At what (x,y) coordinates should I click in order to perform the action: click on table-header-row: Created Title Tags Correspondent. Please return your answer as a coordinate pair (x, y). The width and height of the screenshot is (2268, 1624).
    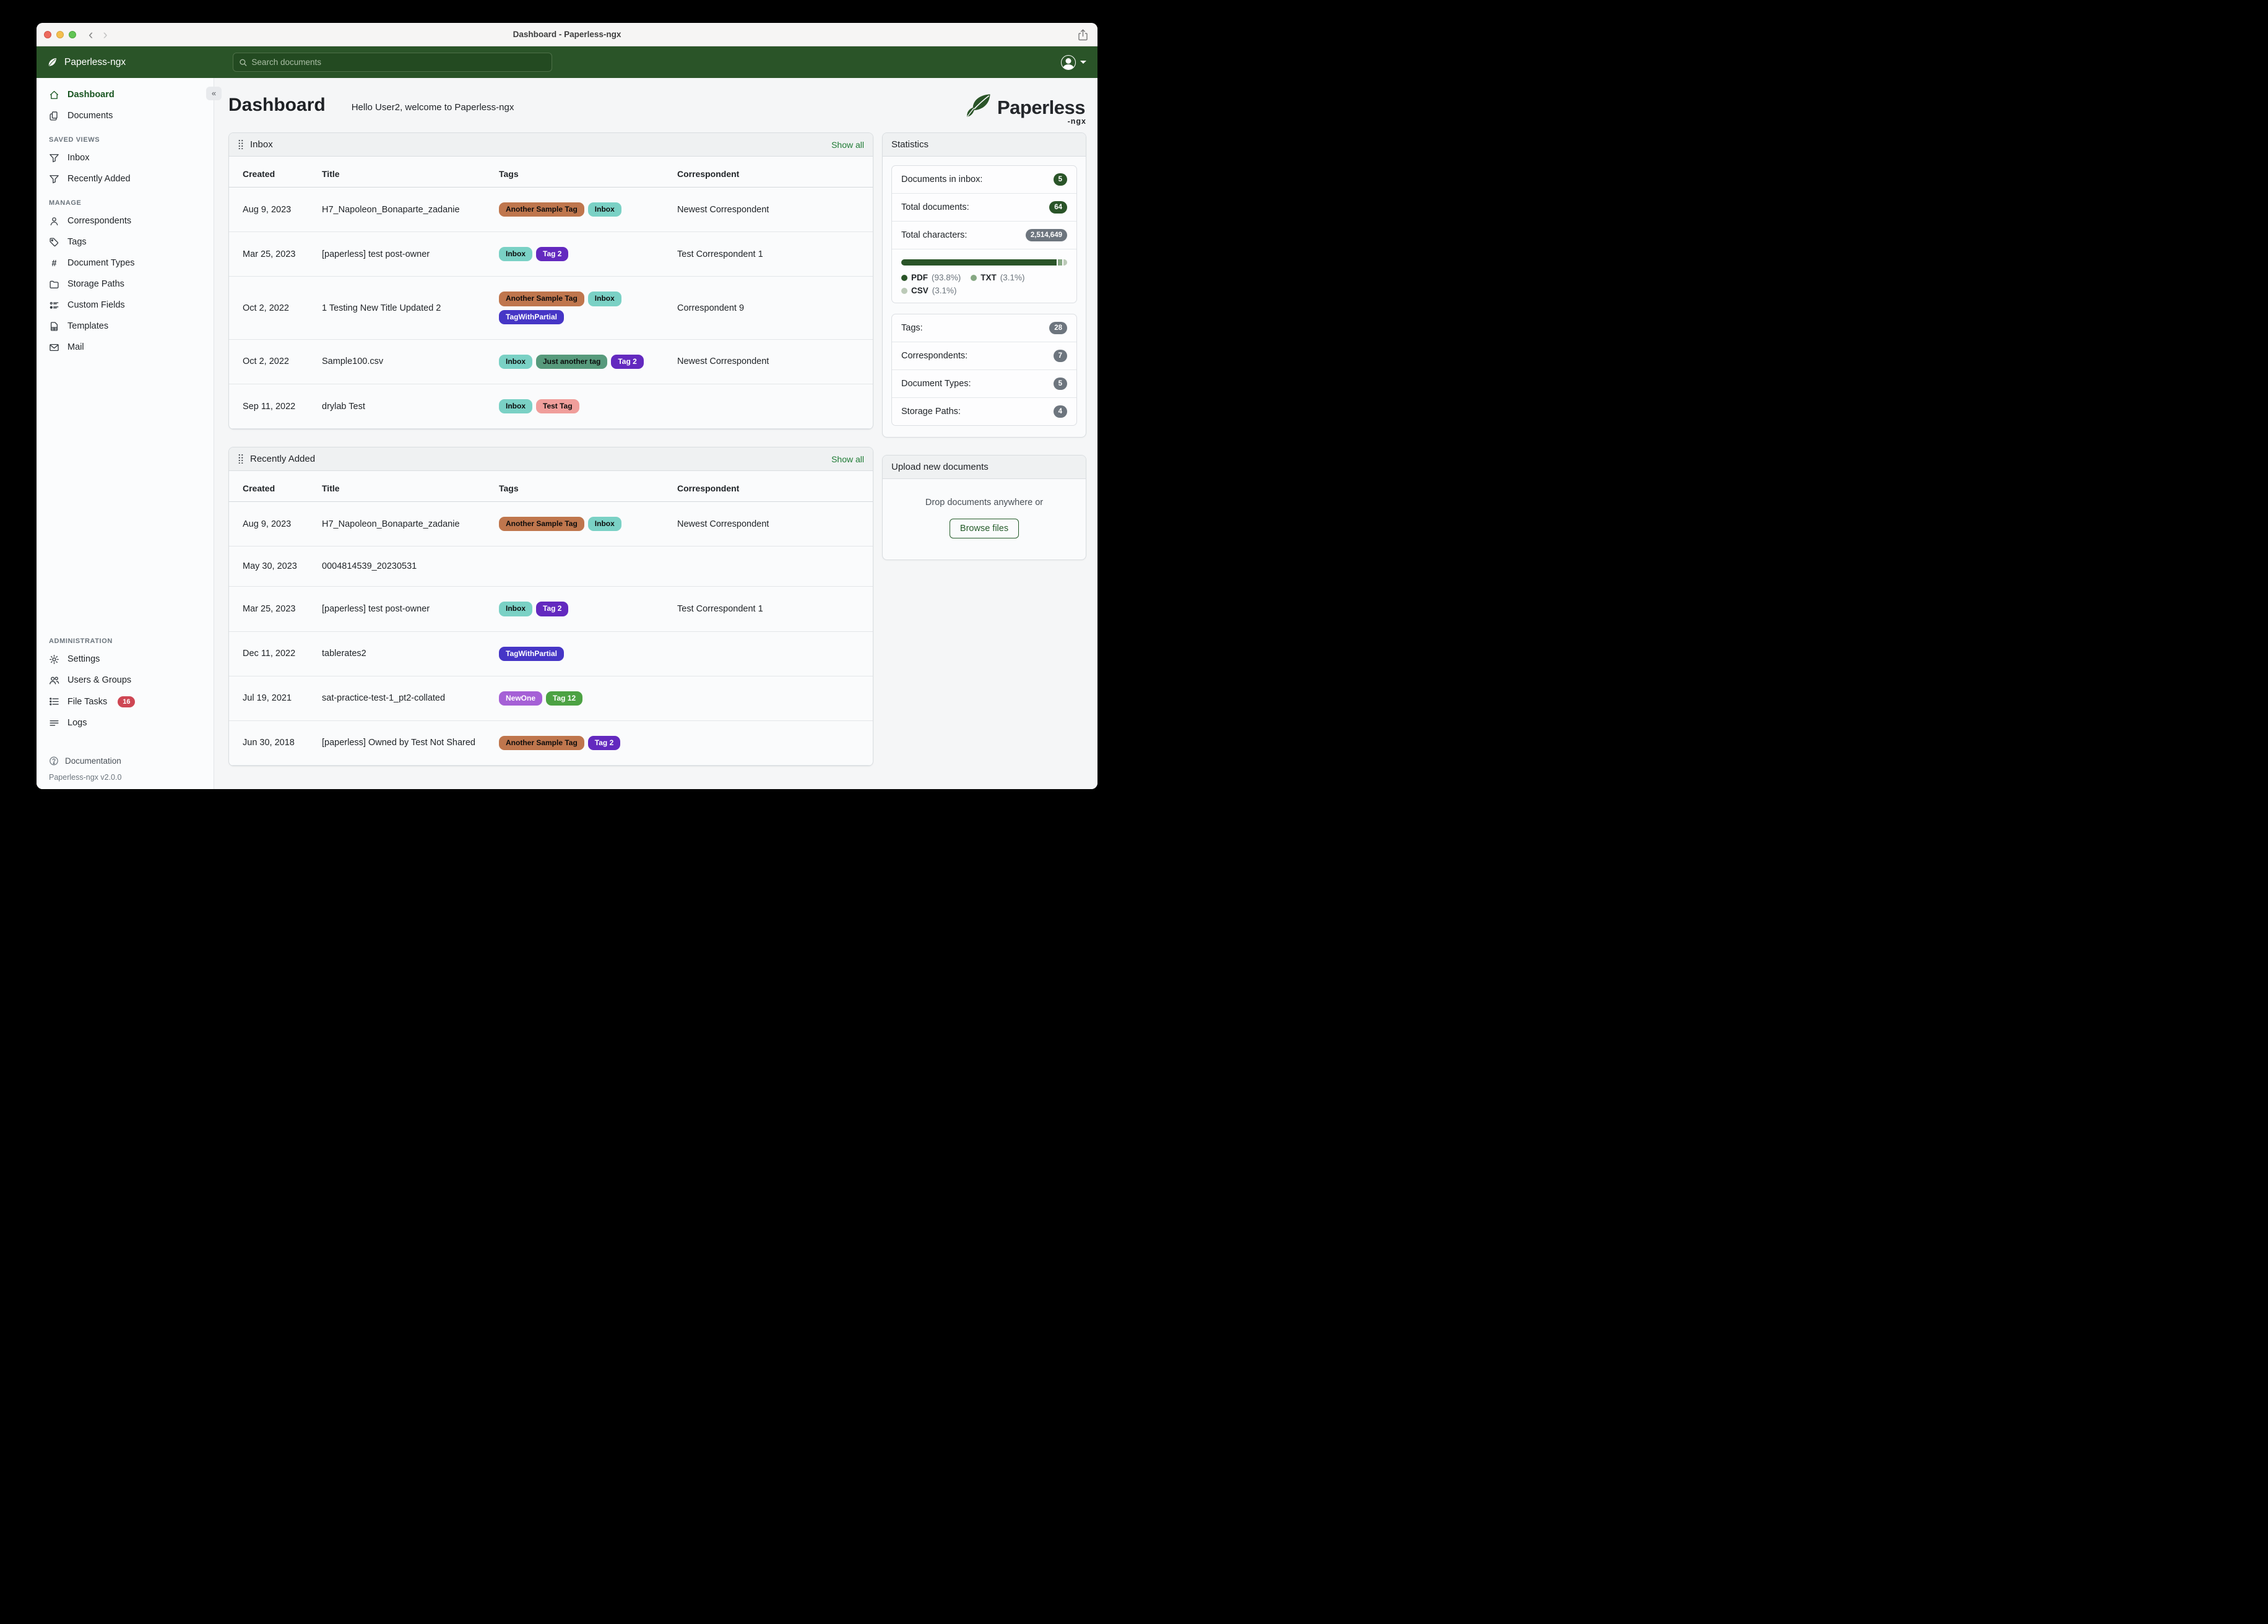
    Looking at the image, I should click on (551, 487).